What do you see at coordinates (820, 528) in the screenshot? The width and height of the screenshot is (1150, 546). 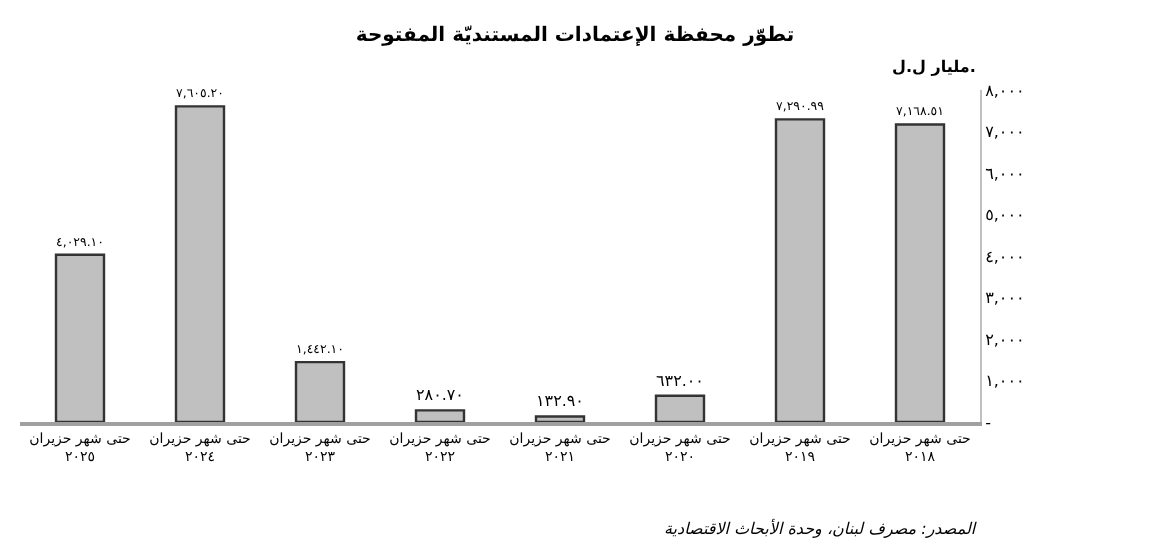 I see `text: المصدر: مصرف لبنان، وحدة الأبحاث الاقتصادية` at bounding box center [820, 528].